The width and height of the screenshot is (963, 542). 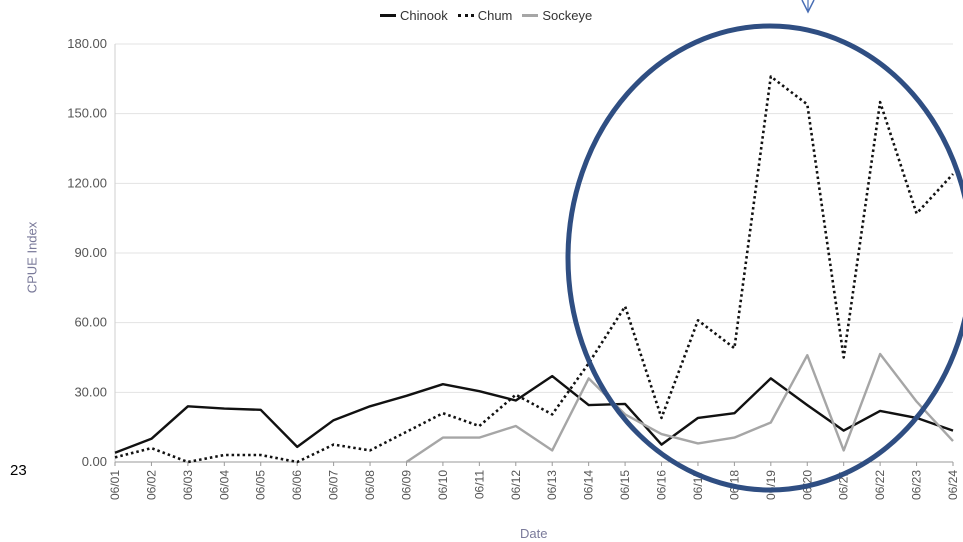 I want to click on x-tick-label: 06/09, so click(x=406, y=485).